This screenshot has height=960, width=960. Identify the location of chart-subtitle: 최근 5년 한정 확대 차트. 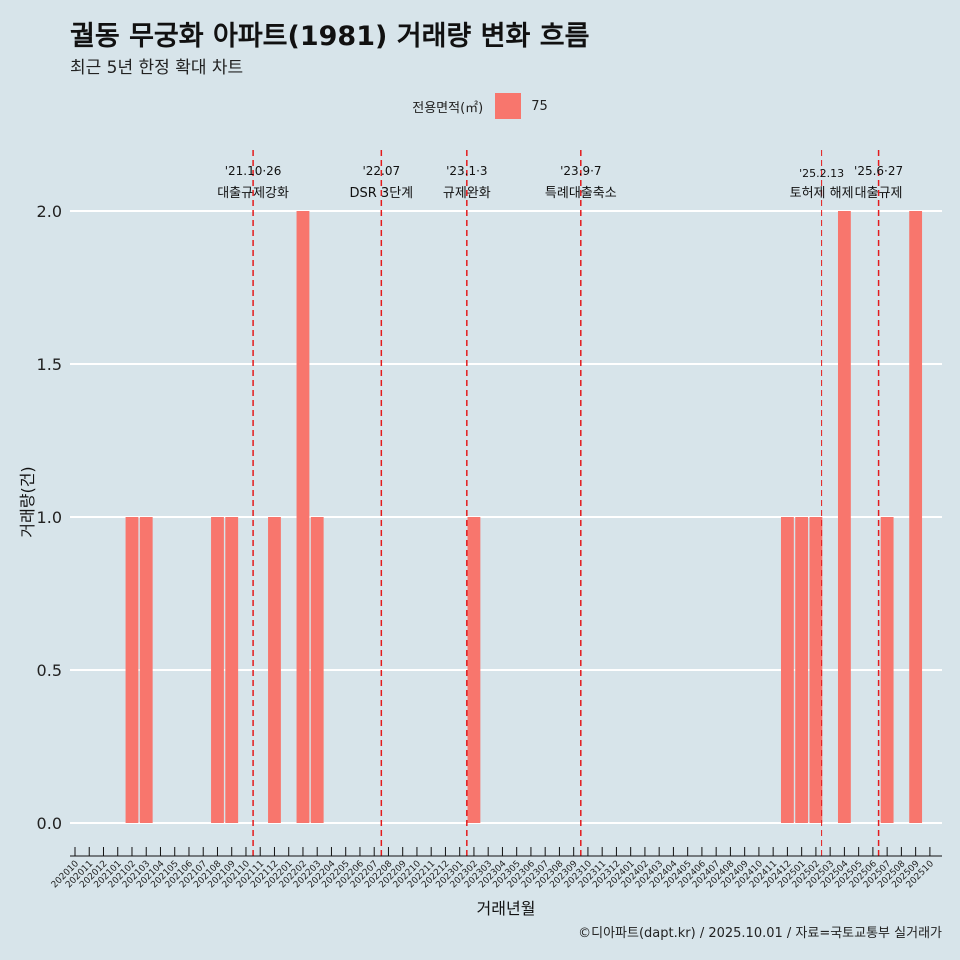
(157, 68).